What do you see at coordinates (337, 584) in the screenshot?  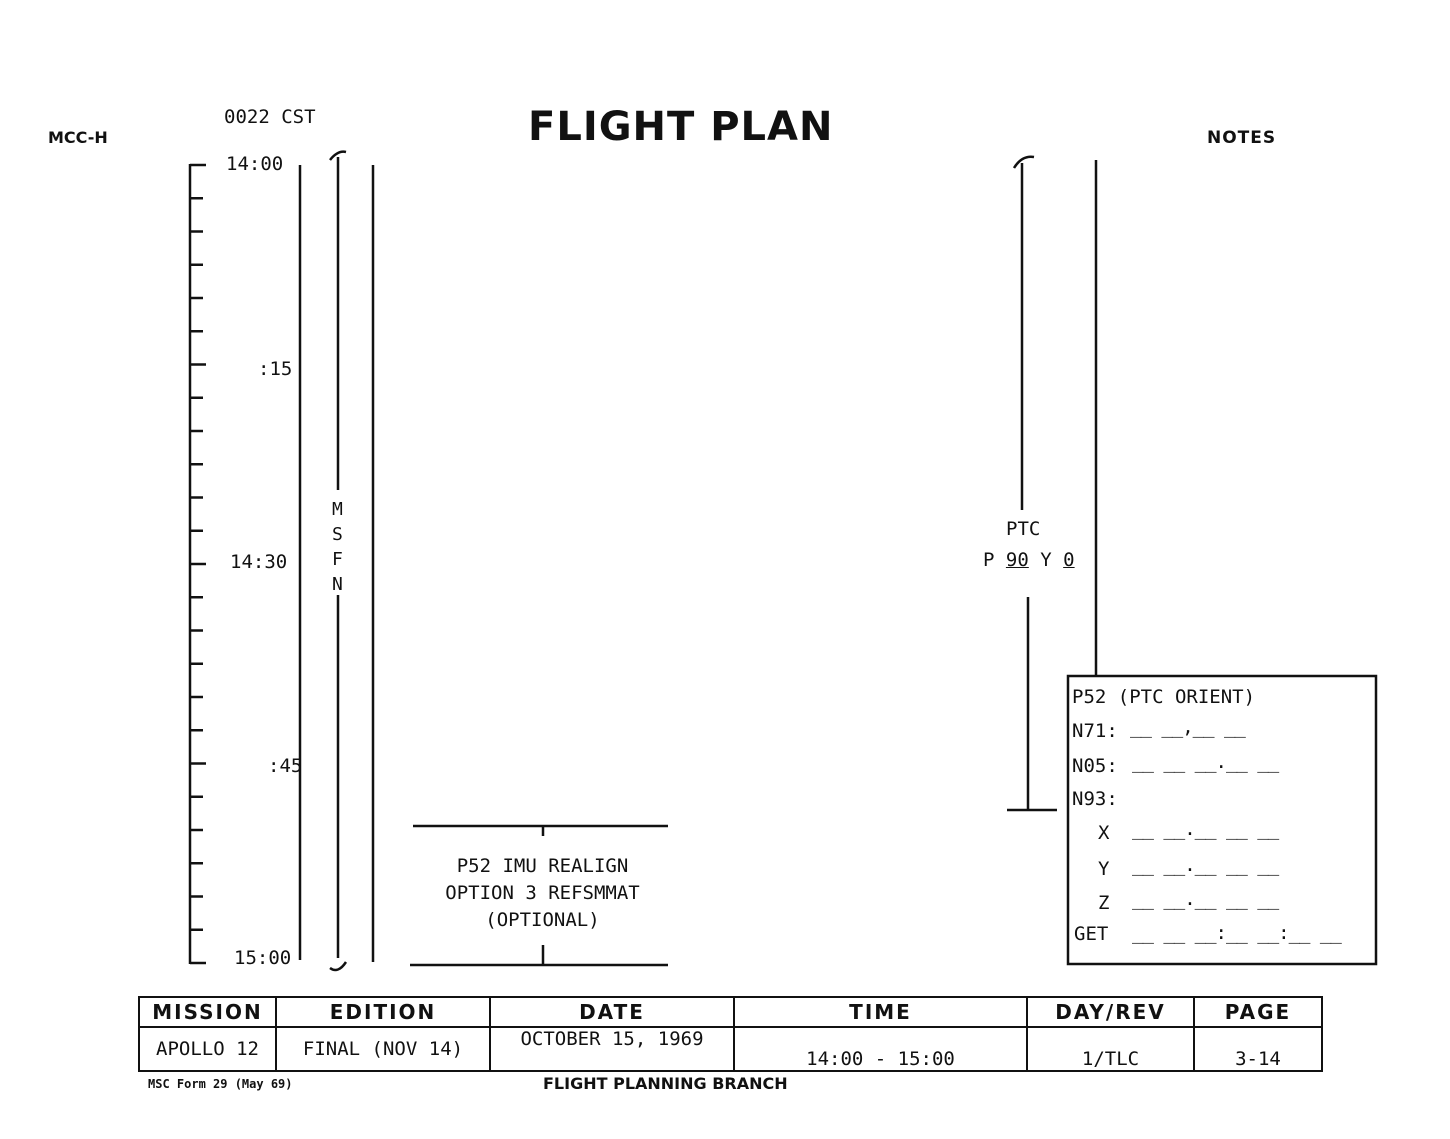 I see `msfn-letter: N` at bounding box center [337, 584].